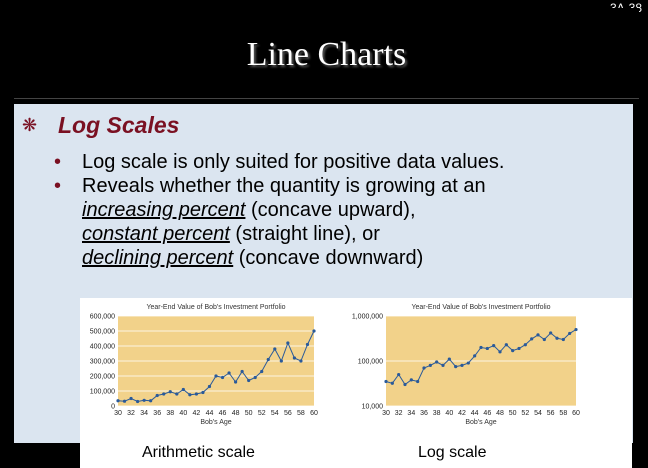 The image size is (648, 468). What do you see at coordinates (262, 413) in the screenshot?
I see `x-tick-label: 52` at bounding box center [262, 413].